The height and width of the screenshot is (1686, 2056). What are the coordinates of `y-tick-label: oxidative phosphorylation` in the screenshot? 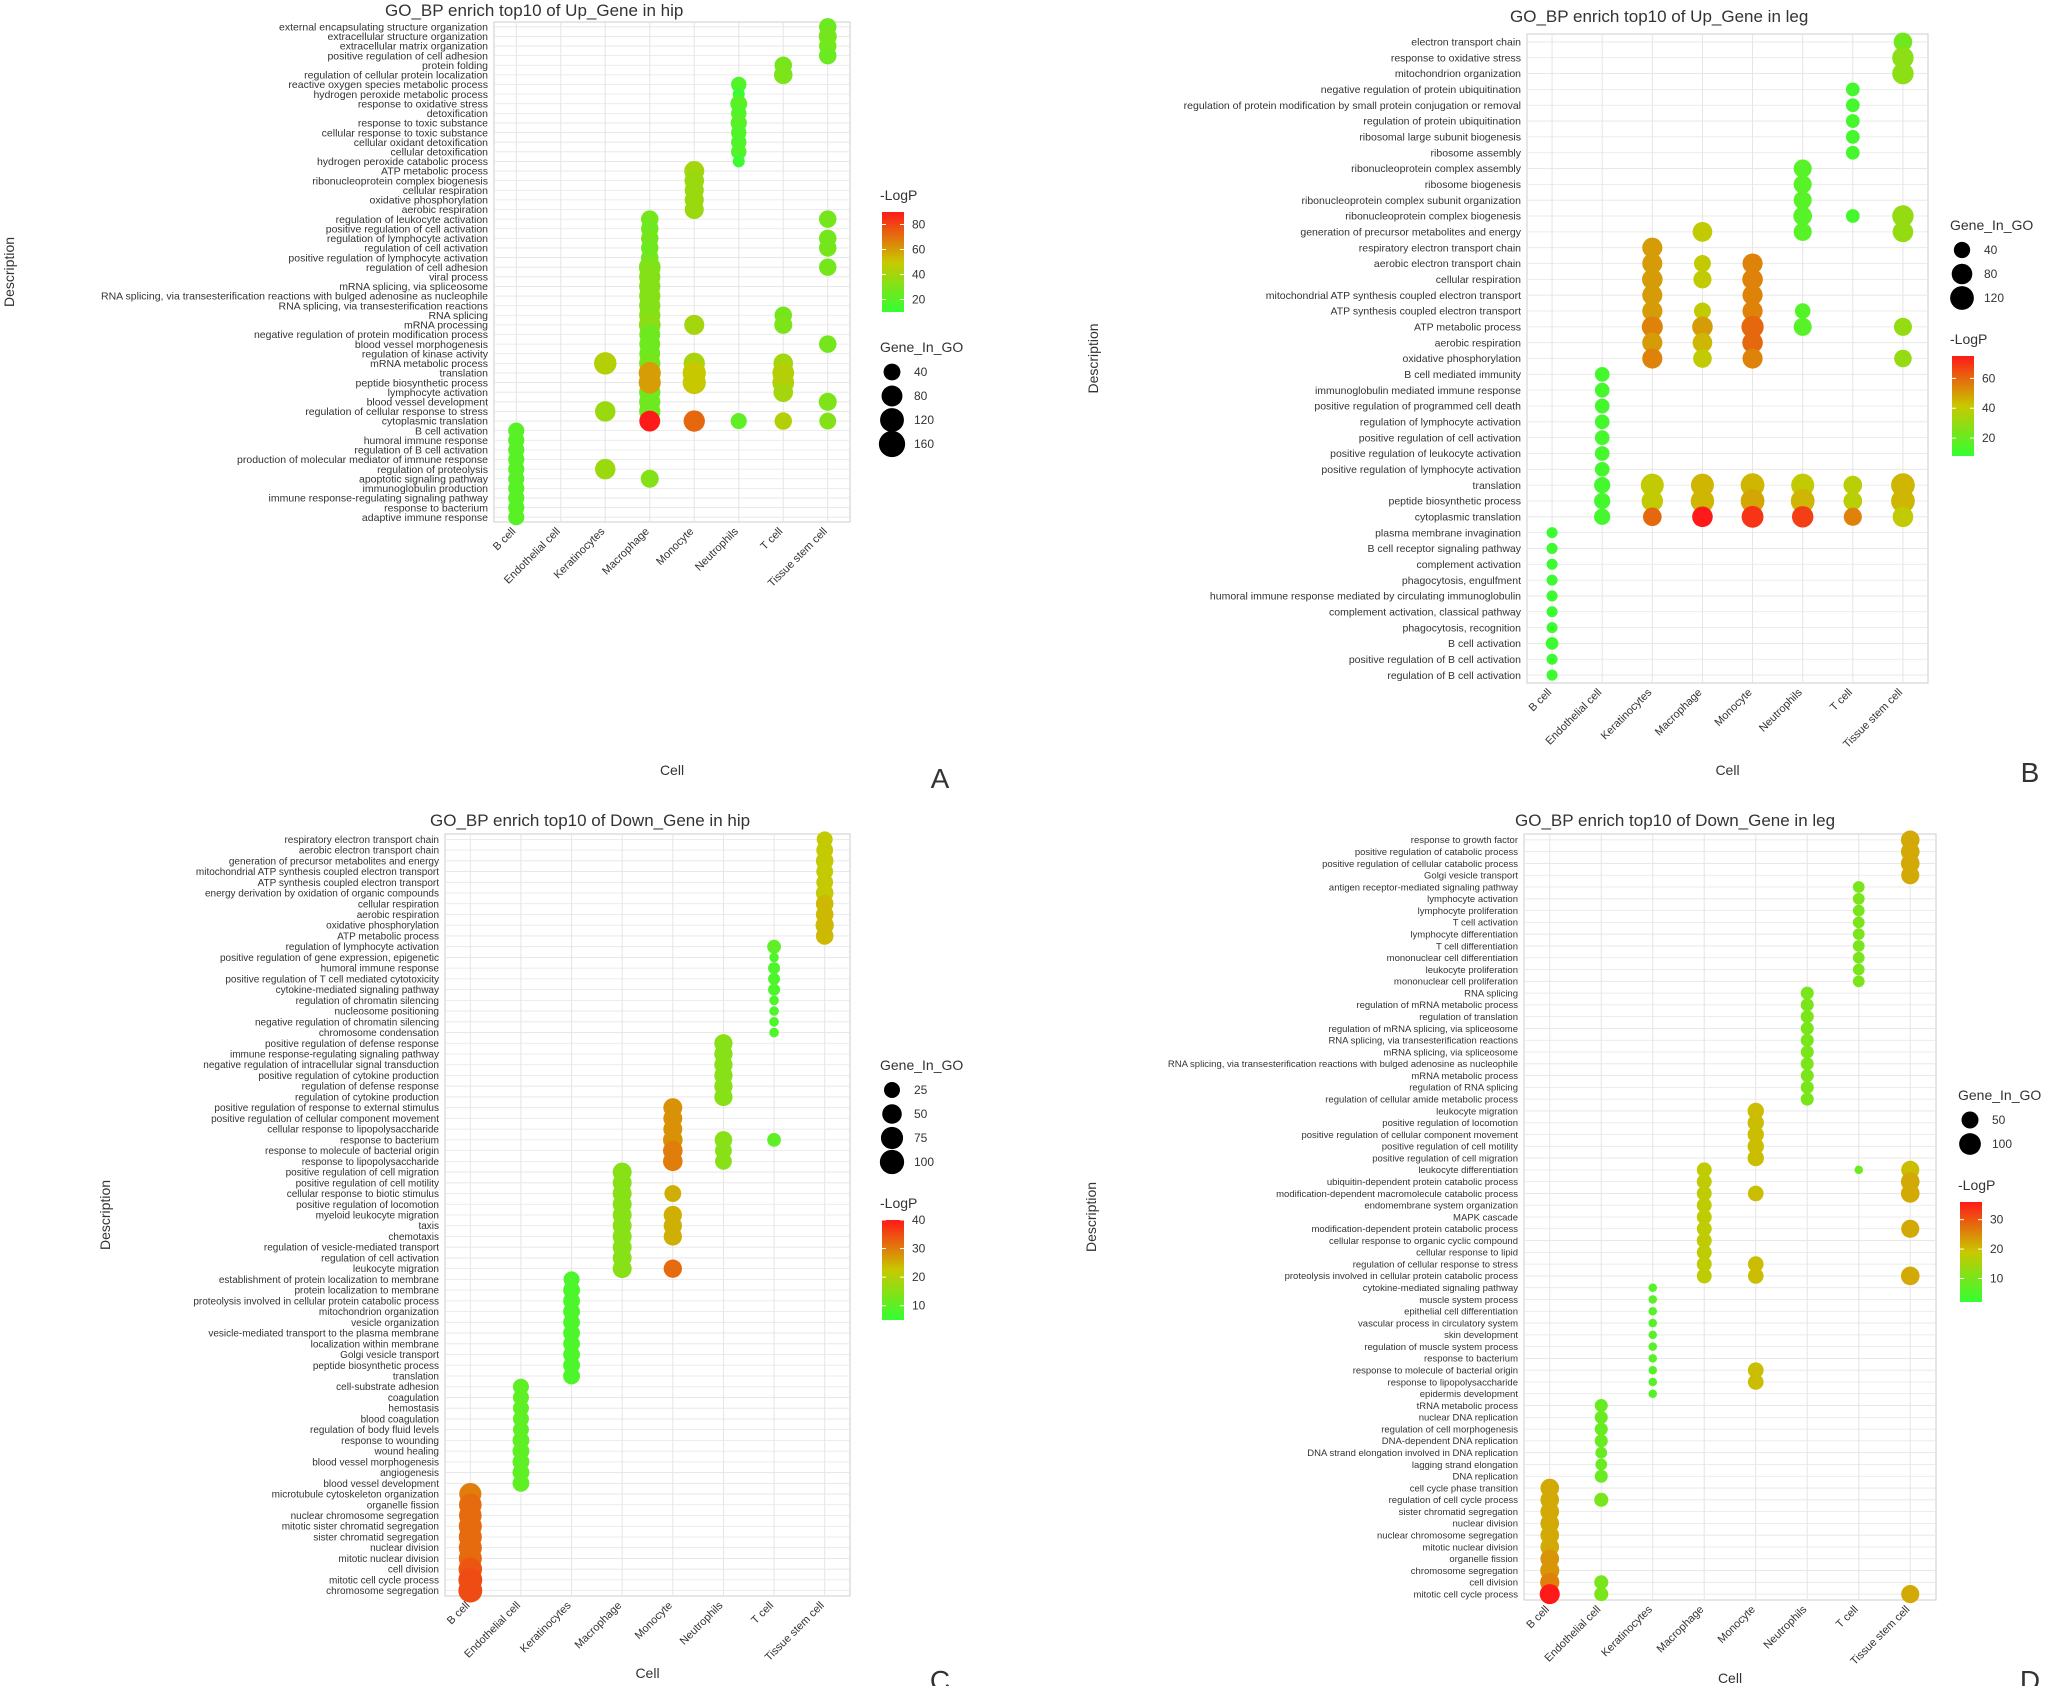 It's located at (1462, 359).